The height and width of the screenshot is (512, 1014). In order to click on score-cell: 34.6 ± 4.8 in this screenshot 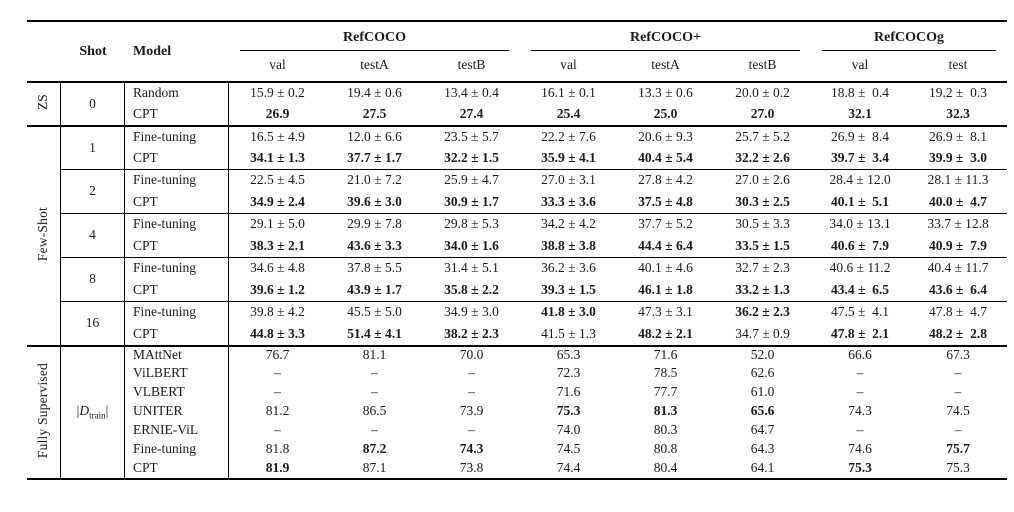, I will do `click(277, 268)`.